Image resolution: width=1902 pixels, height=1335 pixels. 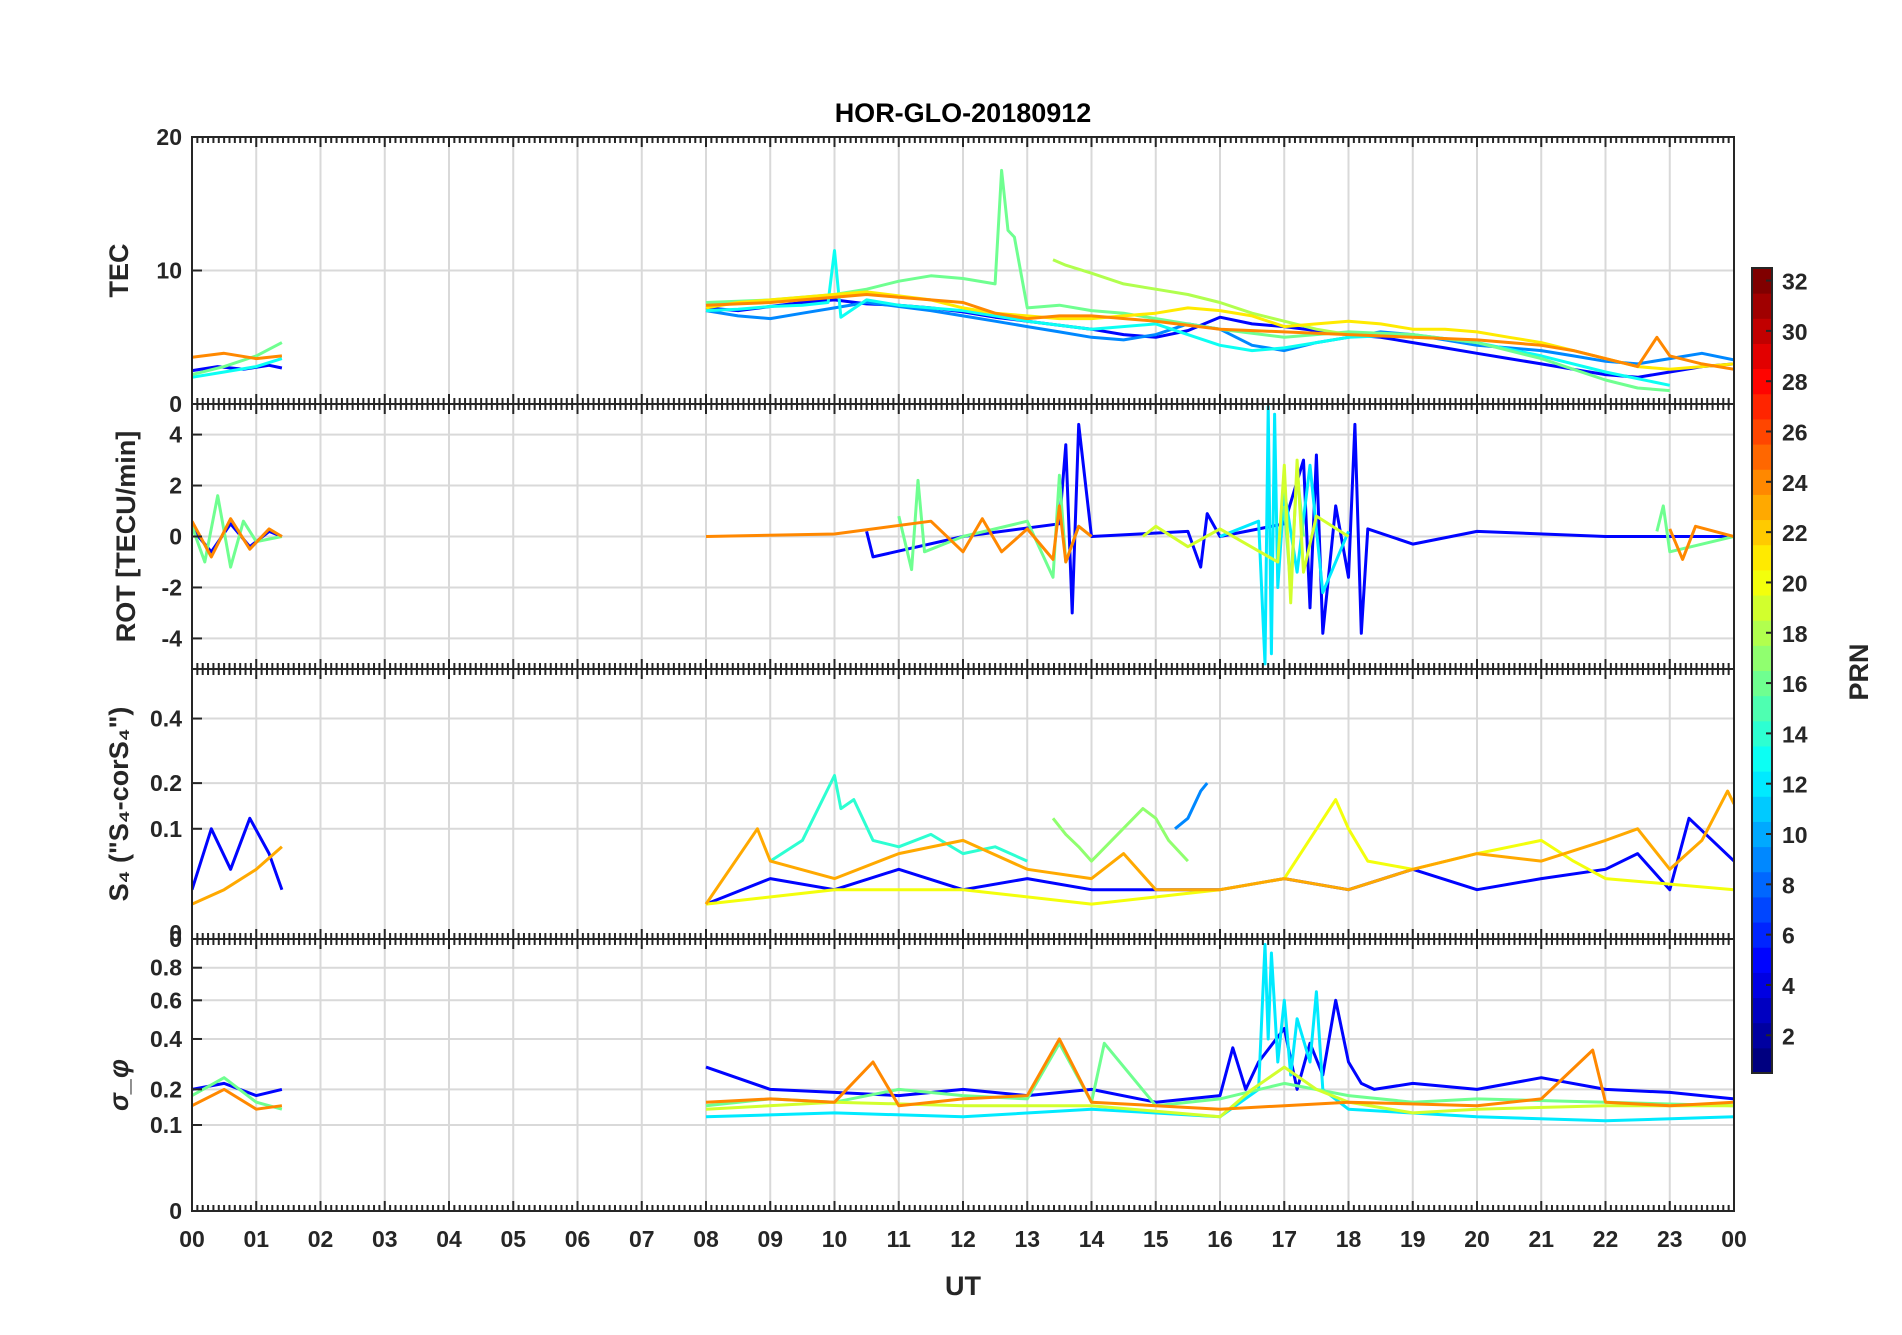 I want to click on y-axis-label-s4: S₄ ("S₄-corS₄"), so click(x=119, y=804).